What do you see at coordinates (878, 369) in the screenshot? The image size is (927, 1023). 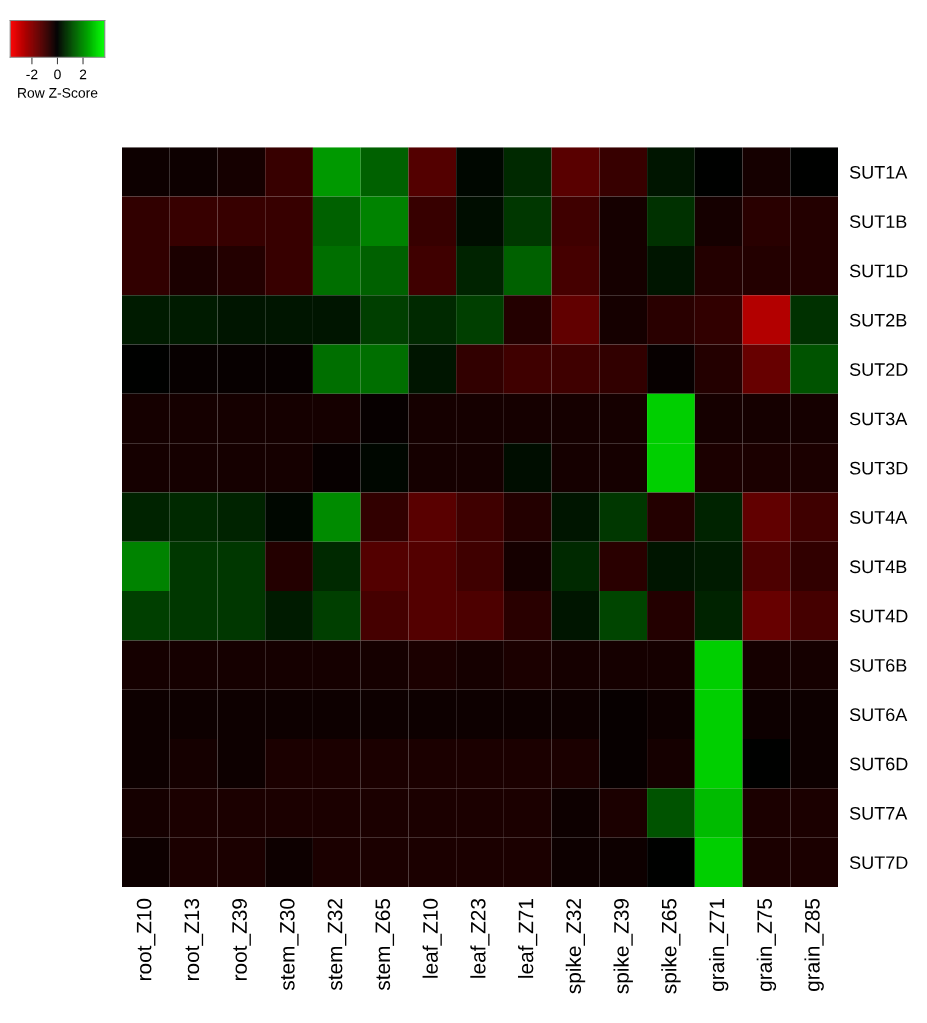 I see `y-tick-label: SUT2D` at bounding box center [878, 369].